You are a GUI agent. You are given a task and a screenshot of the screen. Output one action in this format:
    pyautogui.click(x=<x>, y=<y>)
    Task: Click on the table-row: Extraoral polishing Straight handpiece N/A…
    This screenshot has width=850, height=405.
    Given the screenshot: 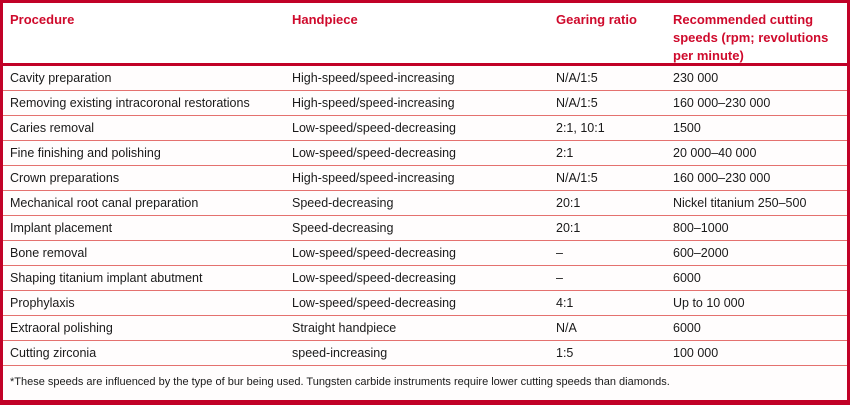 What is the action you would take?
    pyautogui.click(x=425, y=328)
    